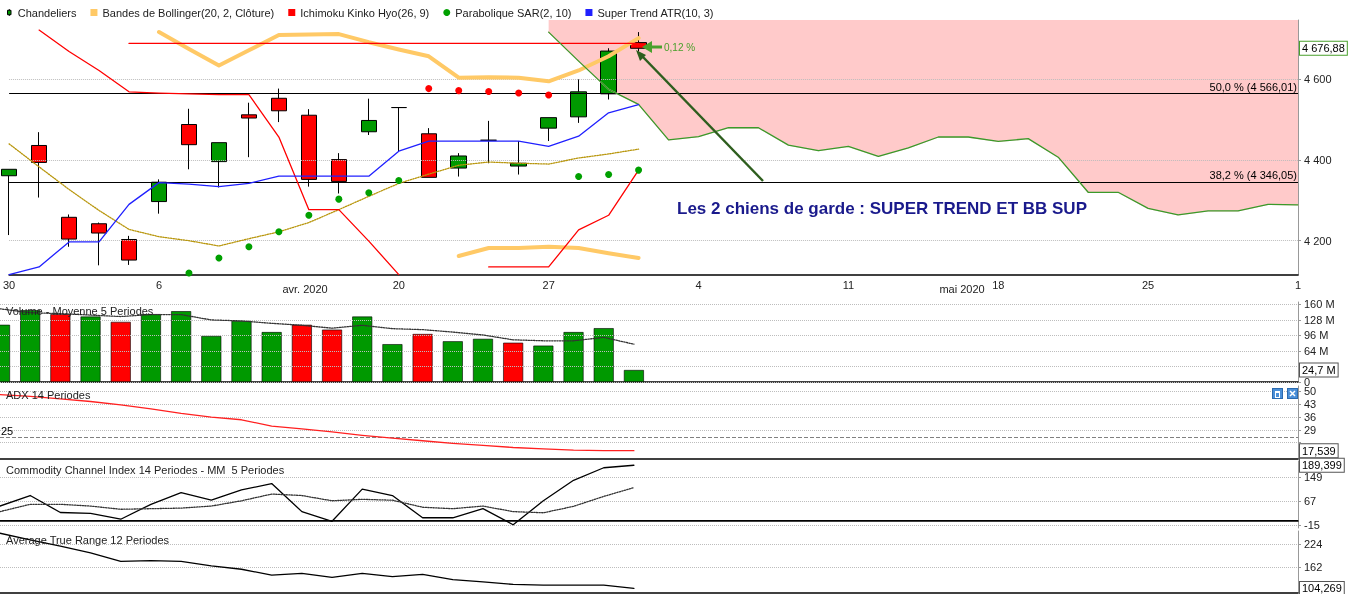  Describe the element at coordinates (1310, 391) in the screenshot. I see `y-tick-label: 50` at that location.